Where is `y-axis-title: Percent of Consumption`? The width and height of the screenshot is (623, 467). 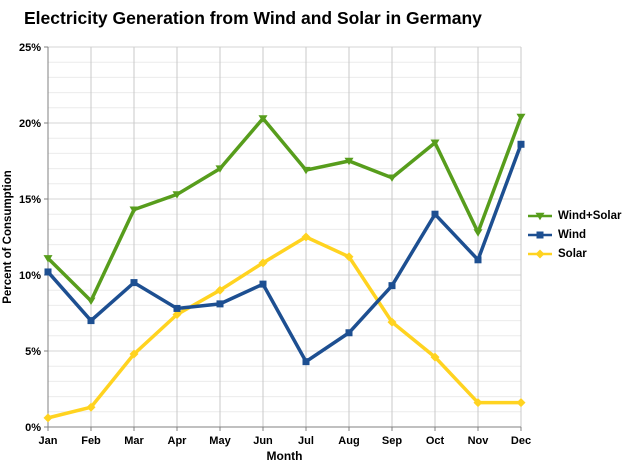
y-axis-title: Percent of Consumption is located at coordinates (8, 237).